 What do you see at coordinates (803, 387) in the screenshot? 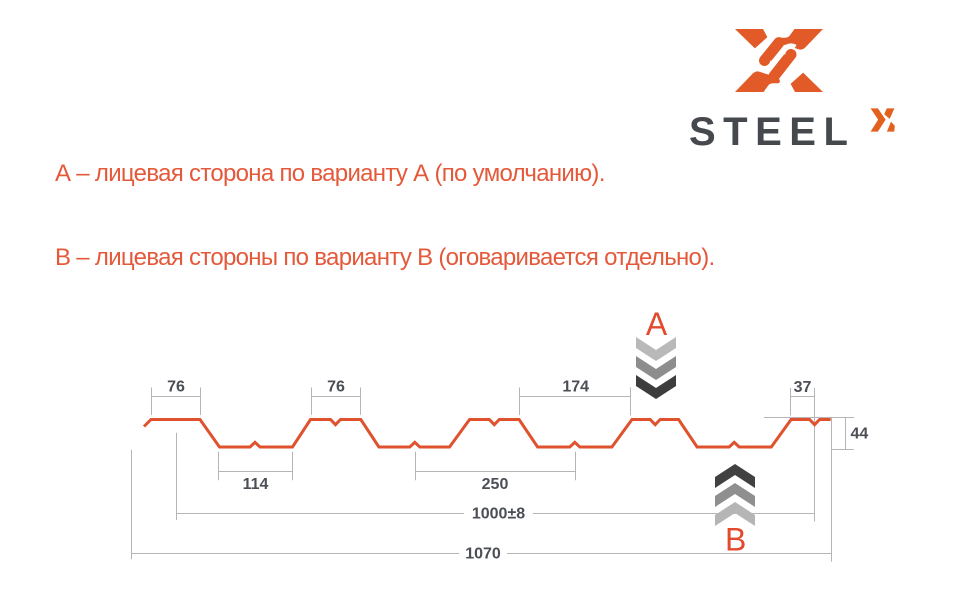
I see `svg-text: 37` at bounding box center [803, 387].